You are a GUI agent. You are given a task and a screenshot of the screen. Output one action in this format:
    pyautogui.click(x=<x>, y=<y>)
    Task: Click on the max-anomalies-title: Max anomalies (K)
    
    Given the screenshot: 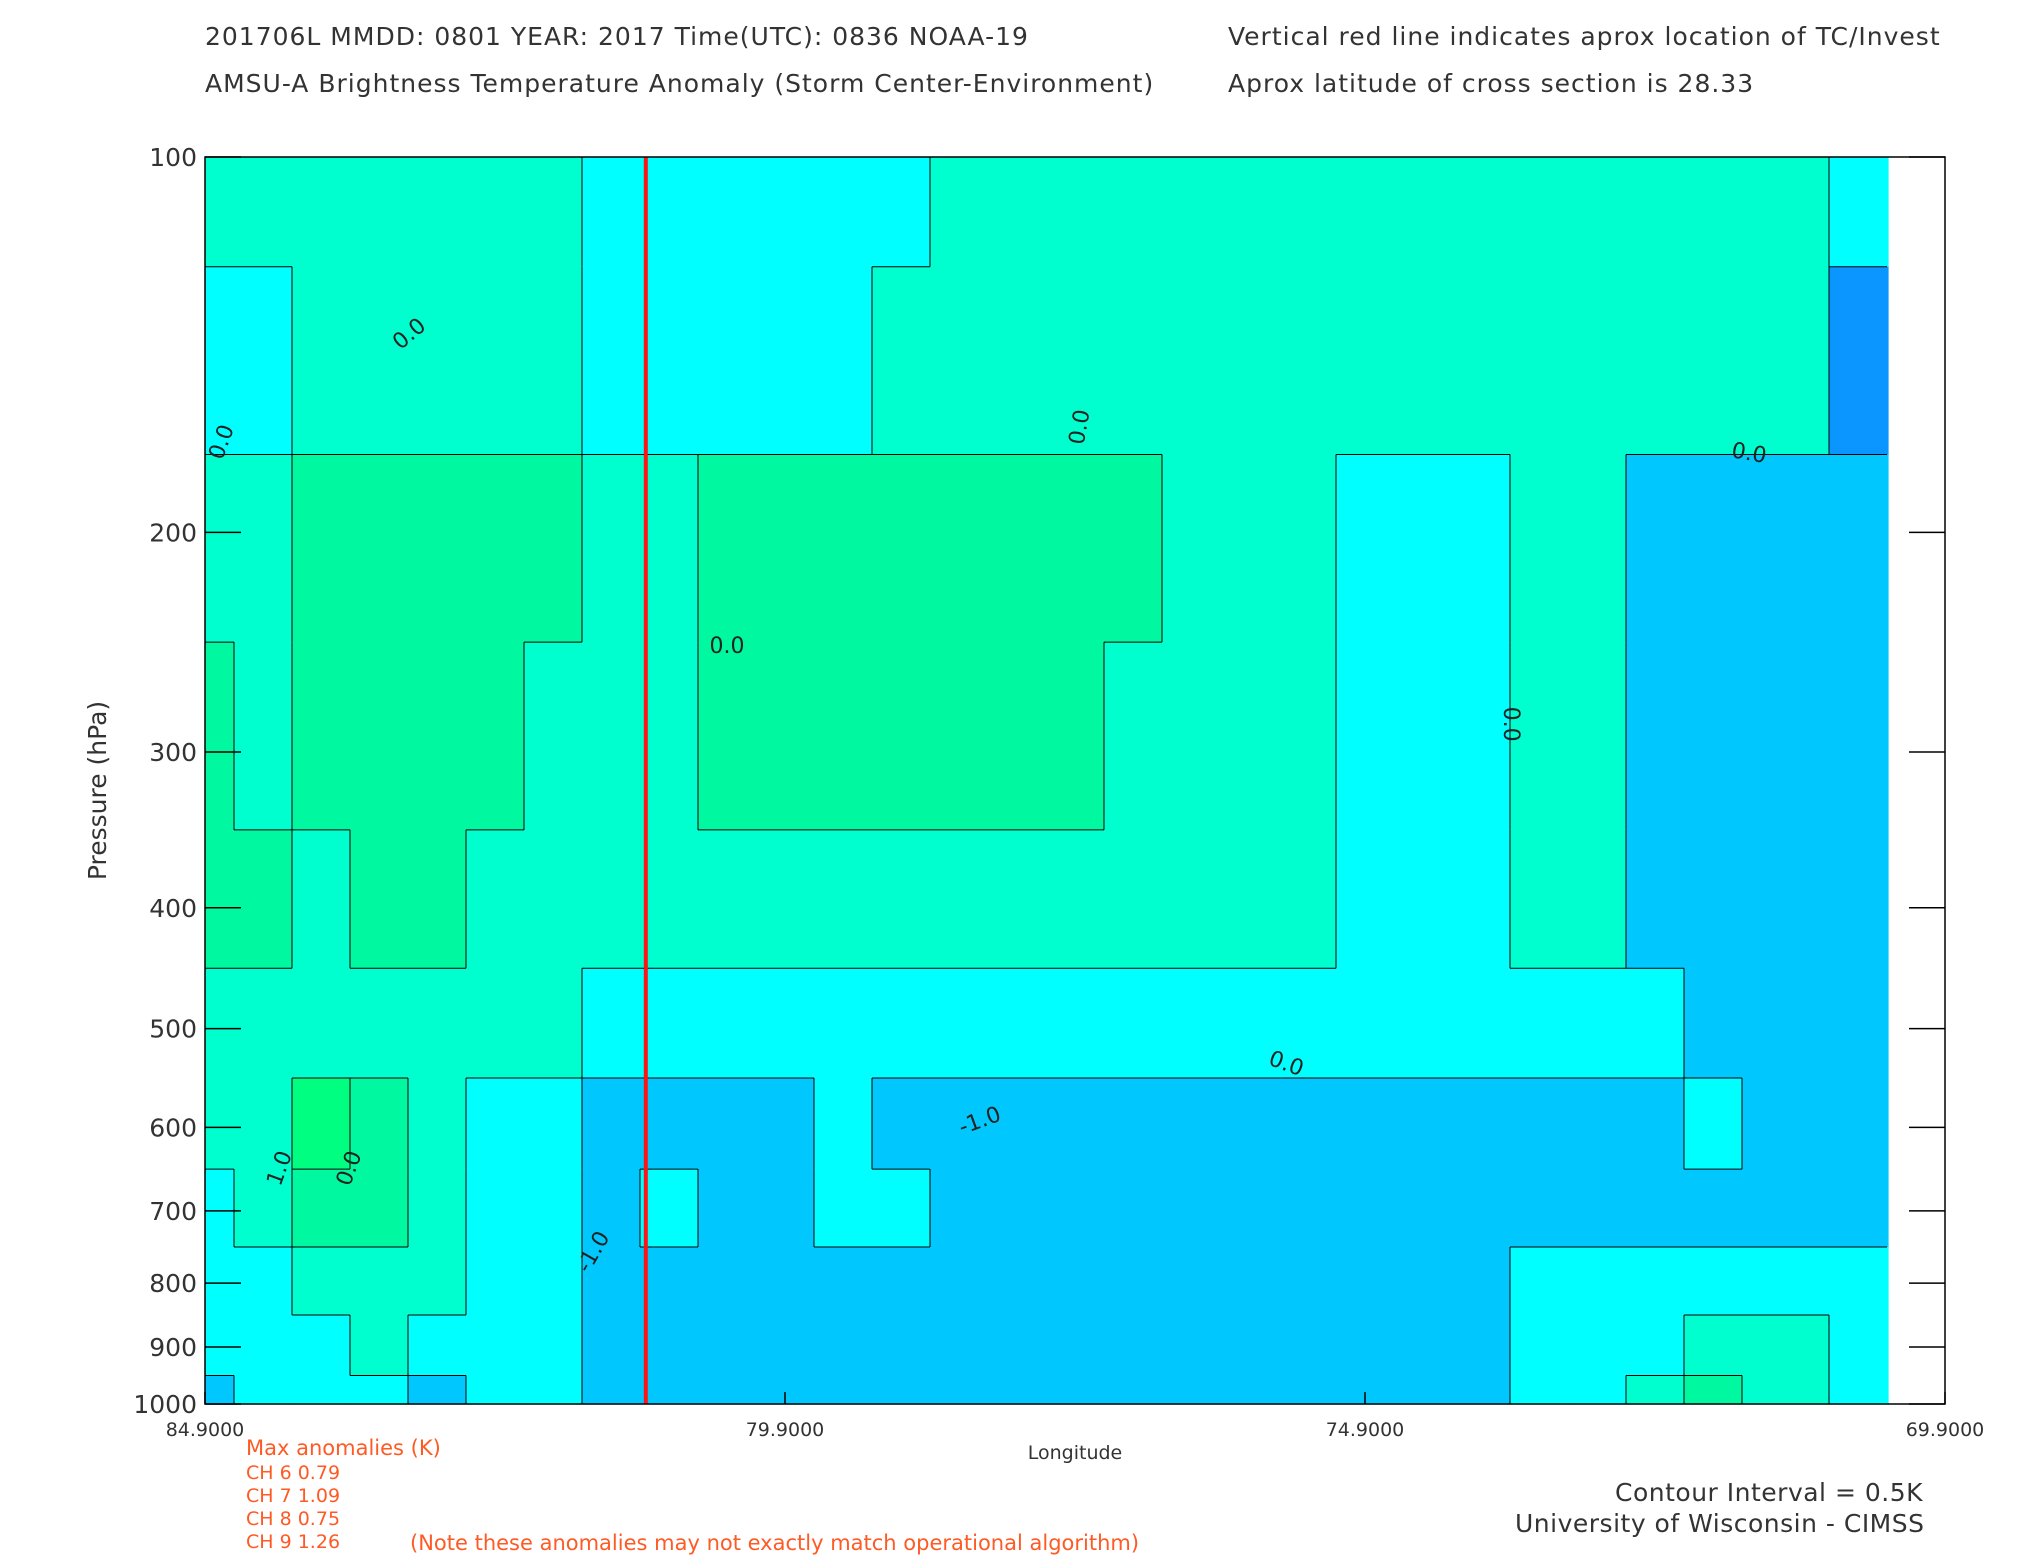 What is the action you would take?
    pyautogui.click(x=343, y=1448)
    